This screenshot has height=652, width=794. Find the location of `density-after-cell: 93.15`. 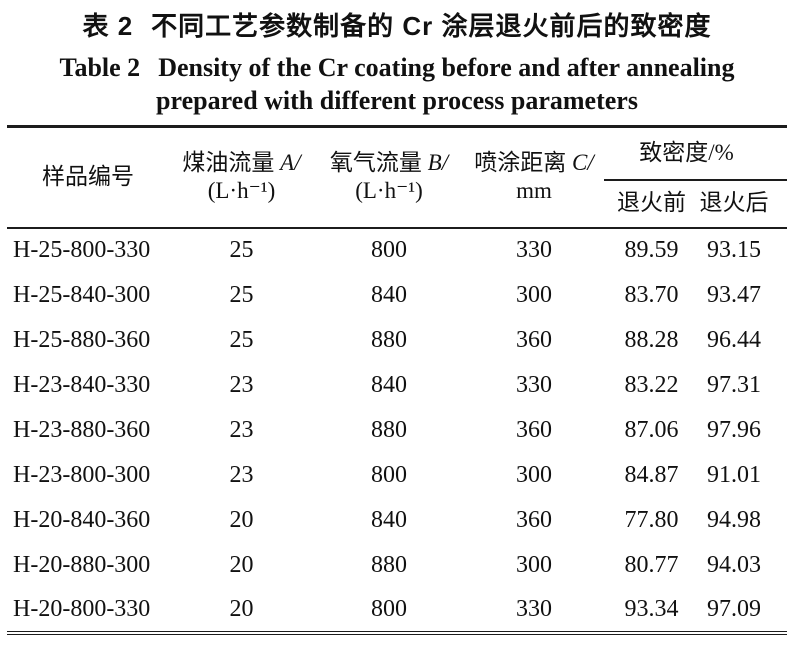

density-after-cell: 93.15 is located at coordinates (734, 250).